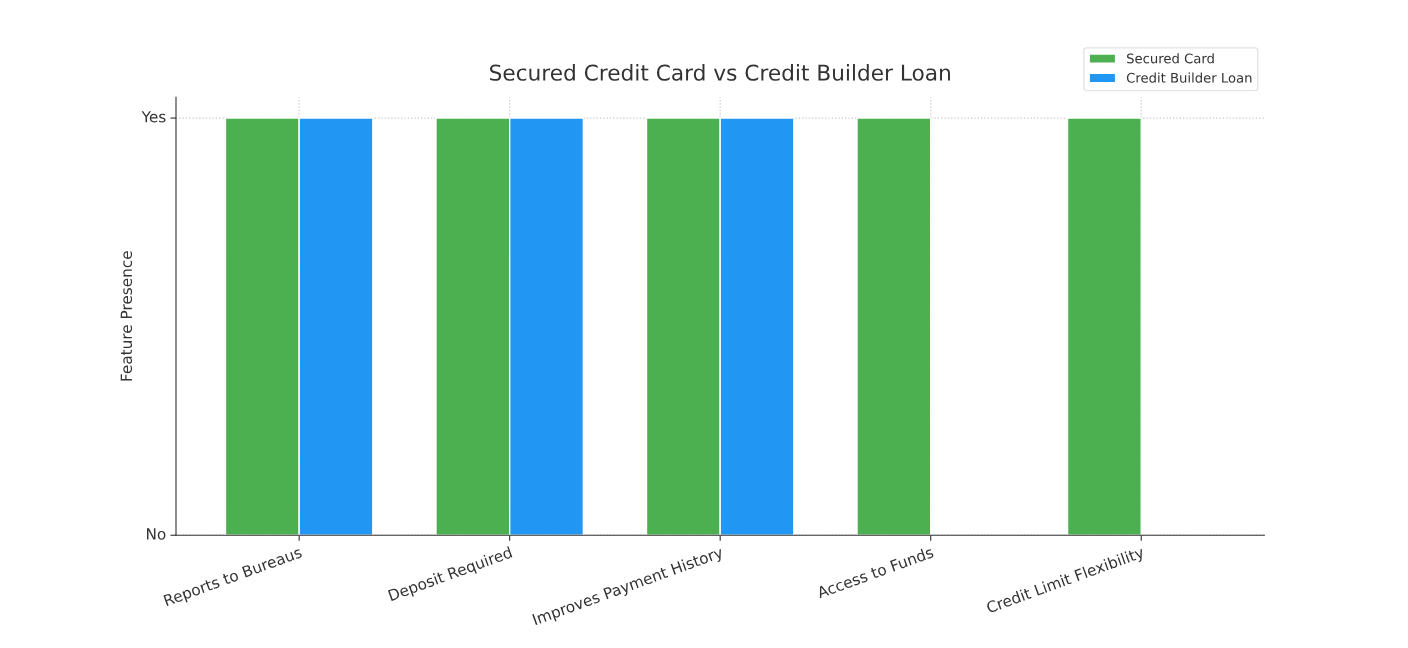  What do you see at coordinates (1189, 77) in the screenshot?
I see `legend-label: Credit Builder Loan` at bounding box center [1189, 77].